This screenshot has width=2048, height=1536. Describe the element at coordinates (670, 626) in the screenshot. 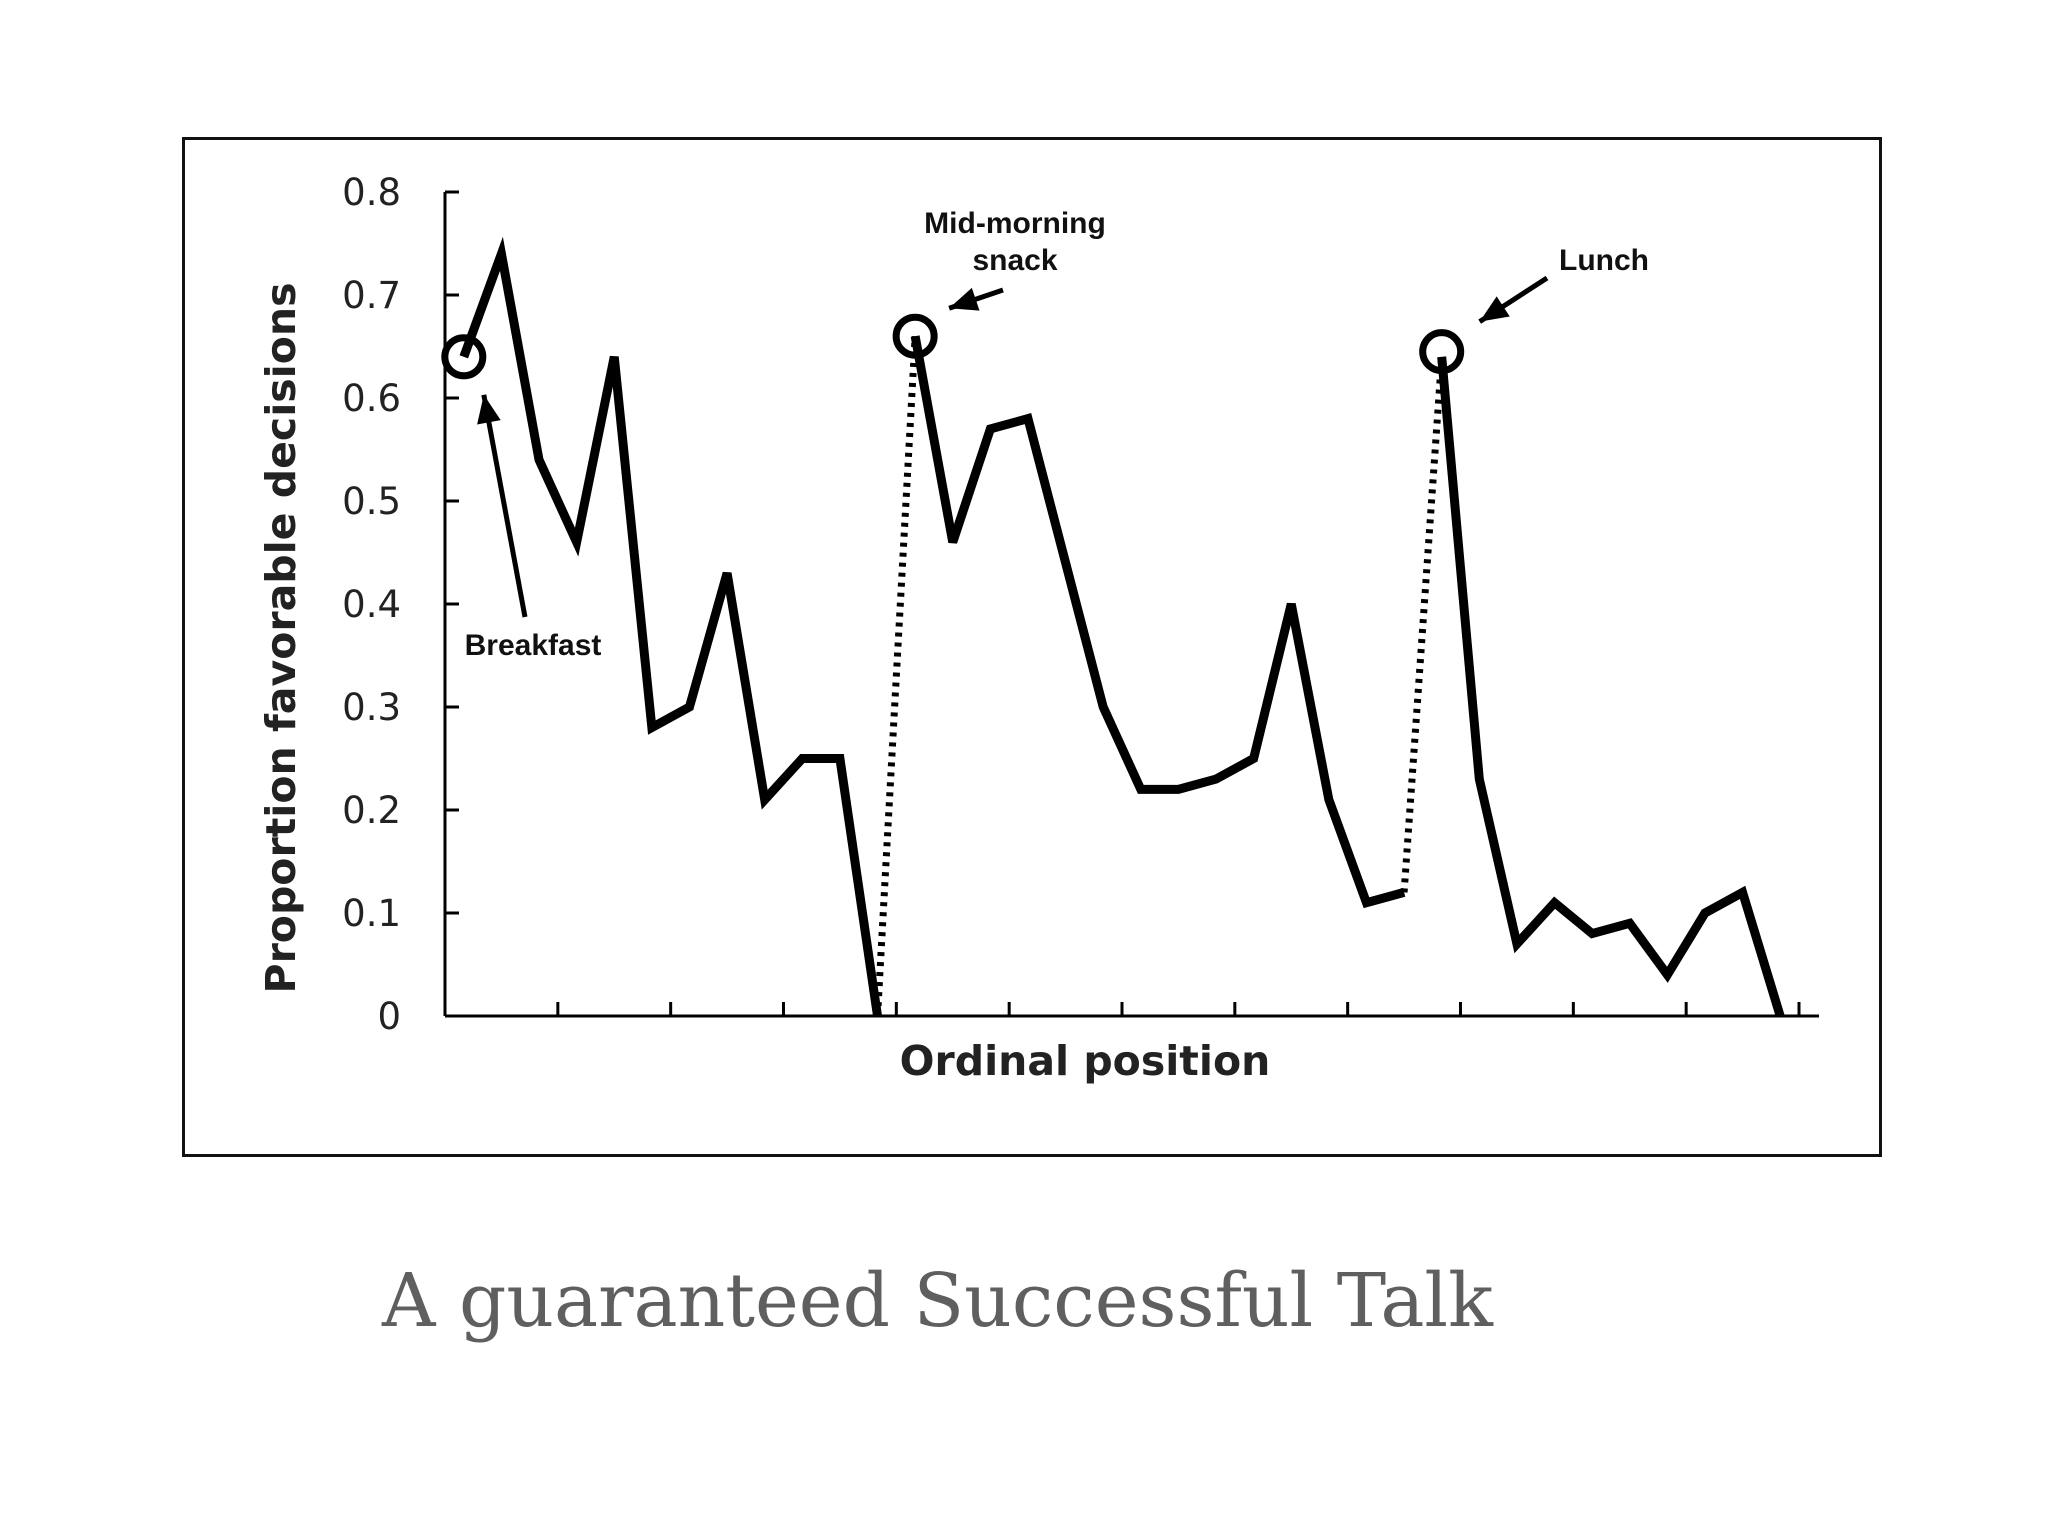

I see `series-line-1-solid` at that location.